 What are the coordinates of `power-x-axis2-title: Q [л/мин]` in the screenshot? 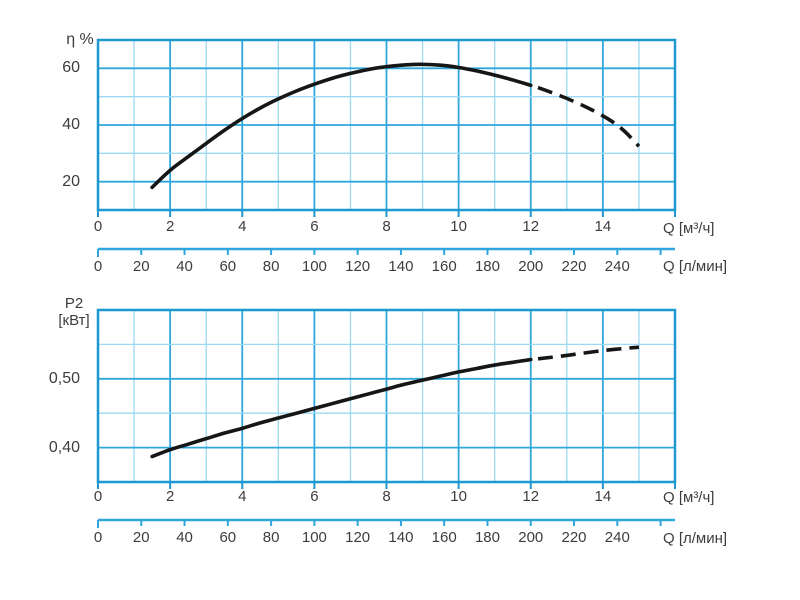 It's located at (695, 538).